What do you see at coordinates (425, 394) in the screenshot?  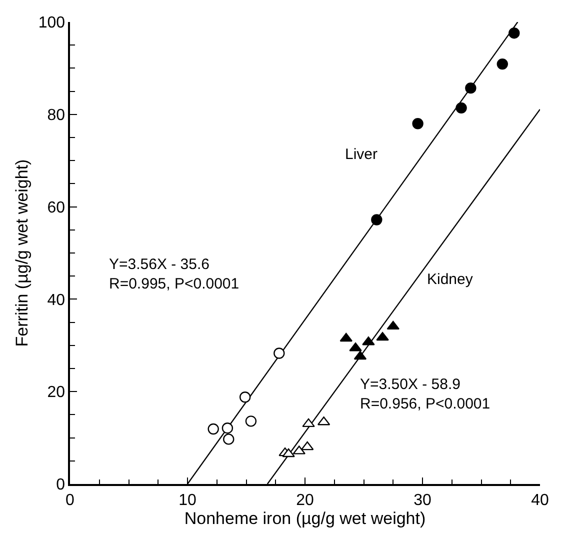 I see `annotation: Y=3.50X - 58.9 R=0.956, P<0.0001` at bounding box center [425, 394].